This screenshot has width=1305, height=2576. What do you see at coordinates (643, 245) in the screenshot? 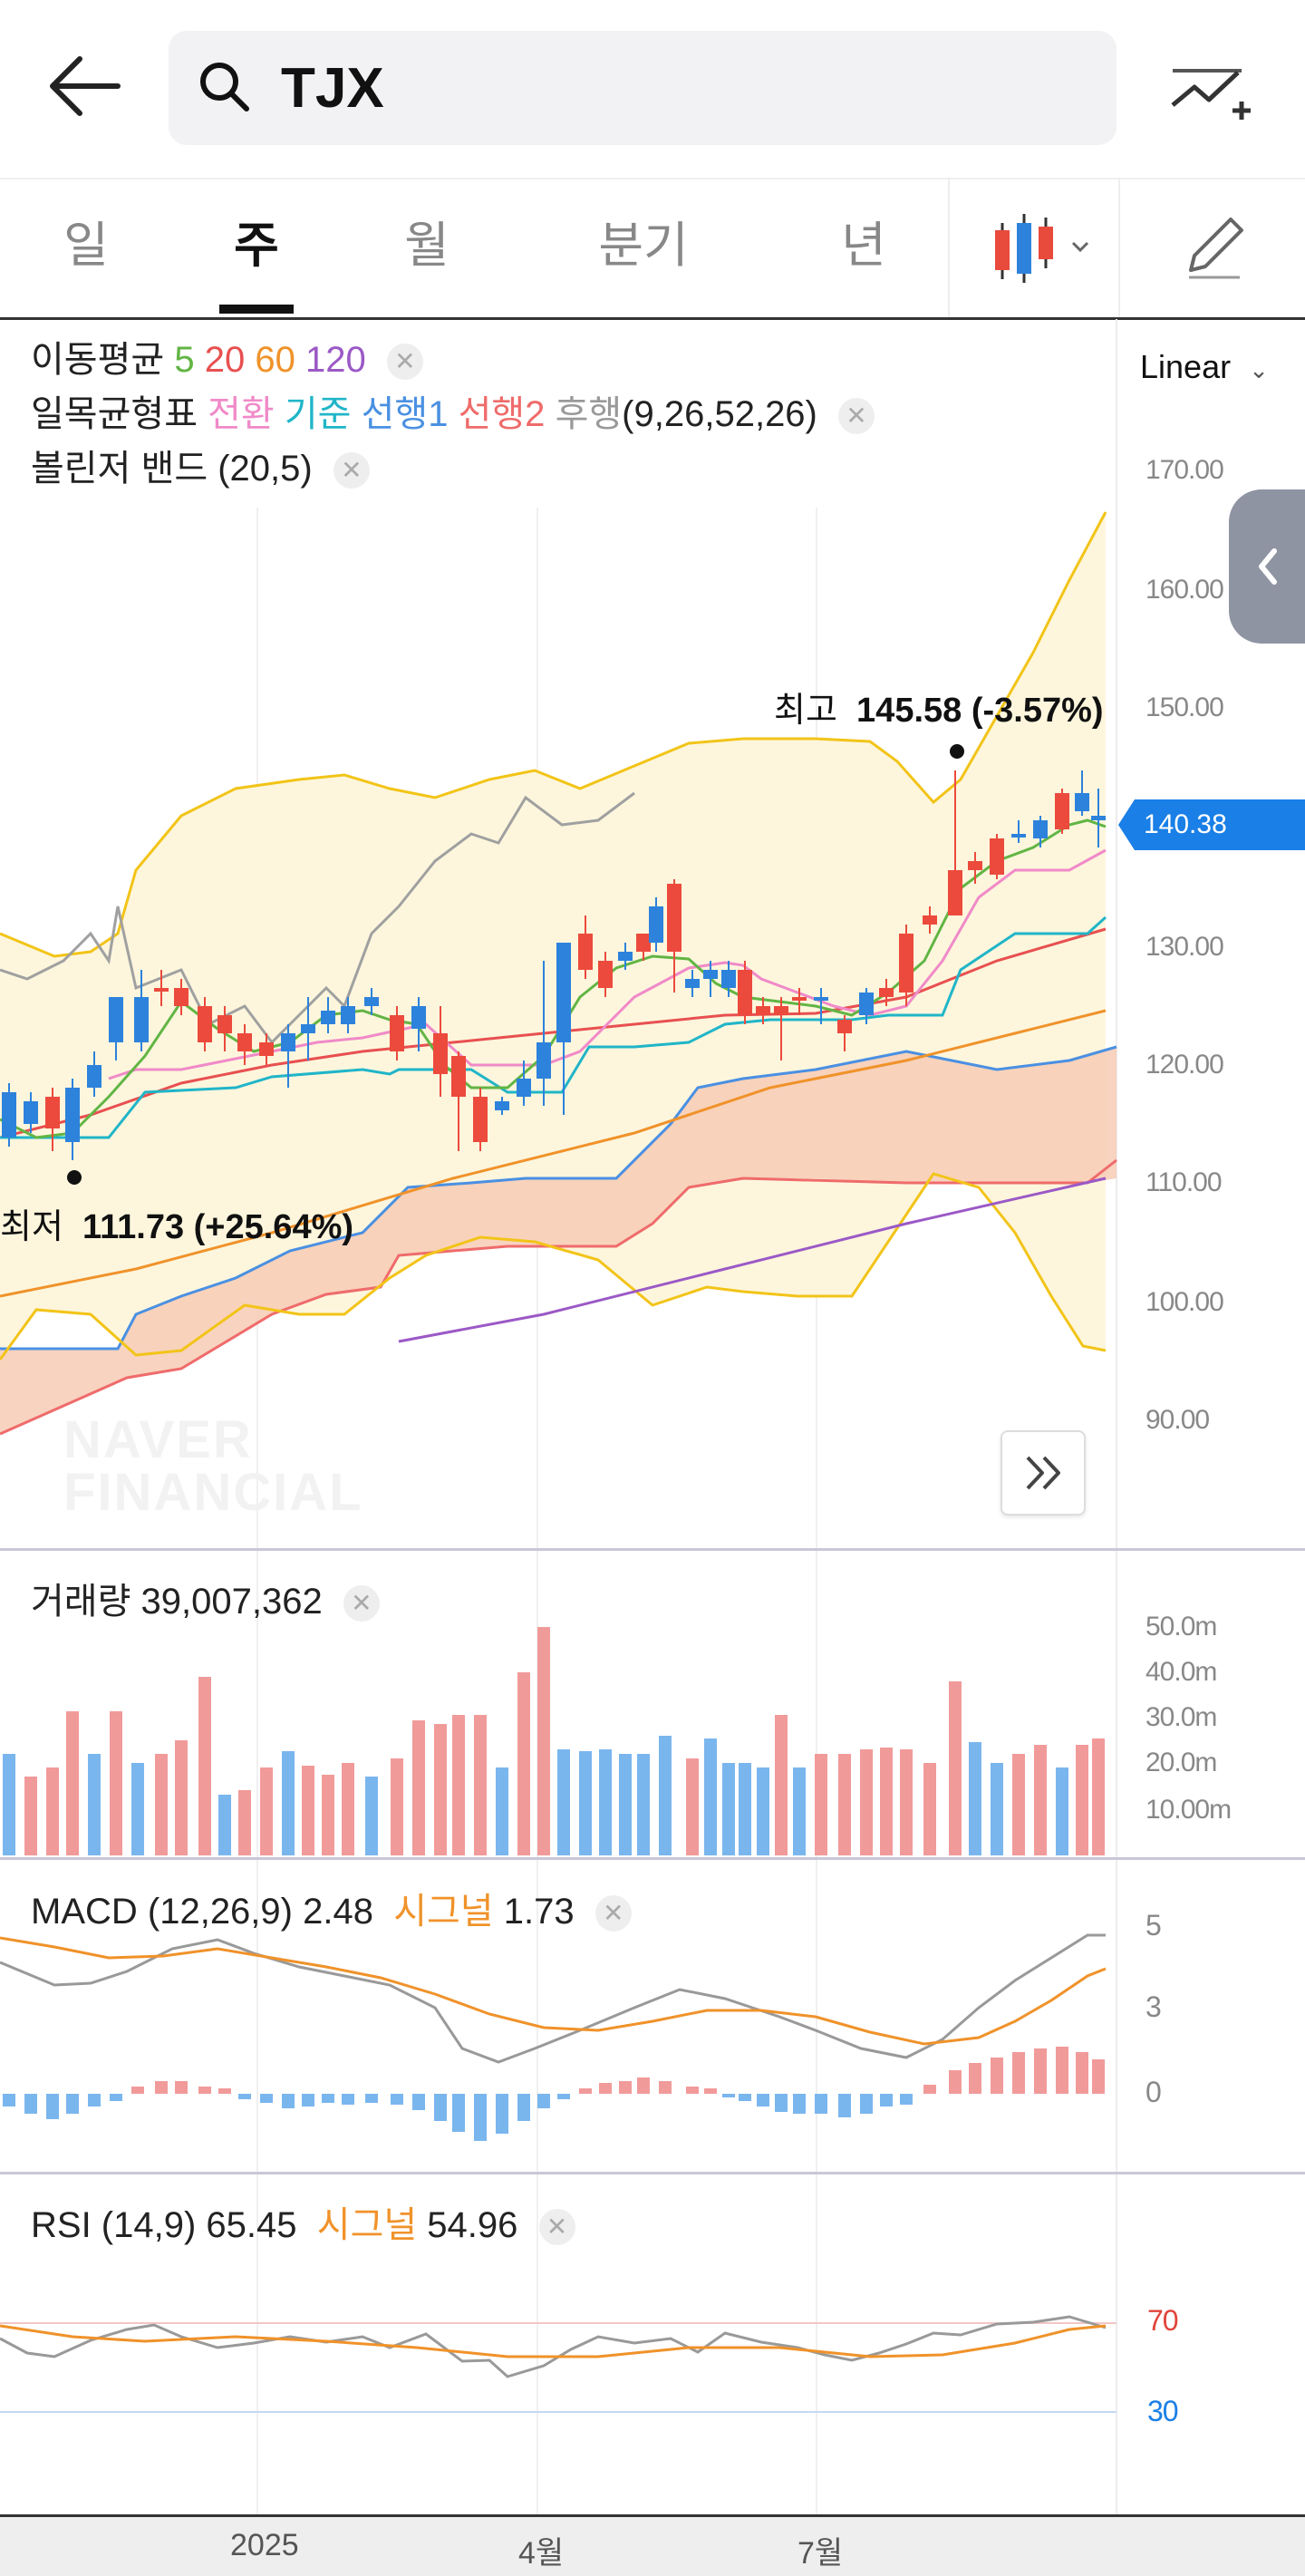
I see `tab-quarter: 분기` at bounding box center [643, 245].